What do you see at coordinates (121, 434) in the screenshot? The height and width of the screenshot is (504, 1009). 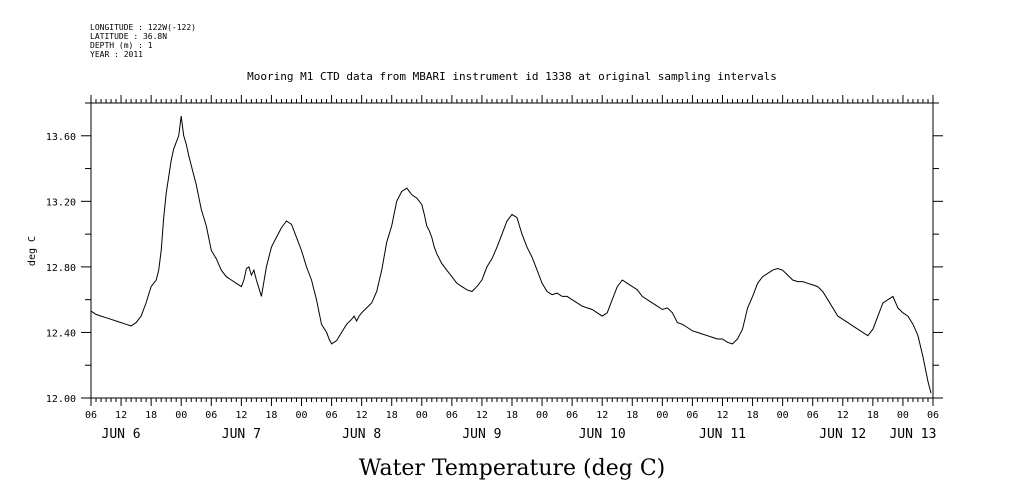 I see `x-day-label: JUN 6` at bounding box center [121, 434].